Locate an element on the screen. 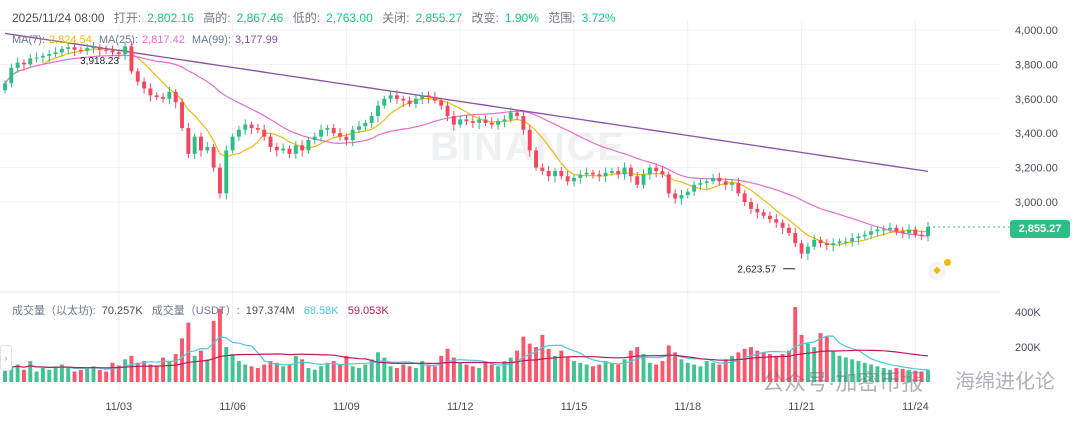 This screenshot has width=1080, height=421. low-price-annotation: 2,623.57 is located at coordinates (756, 270).